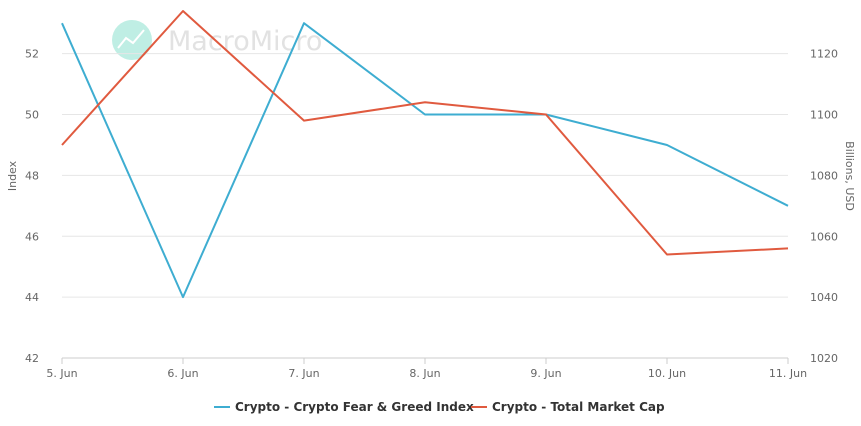 The width and height of the screenshot is (861, 426). What do you see at coordinates (32, 54) in the screenshot?
I see `y-left-tick-label: 52` at bounding box center [32, 54].